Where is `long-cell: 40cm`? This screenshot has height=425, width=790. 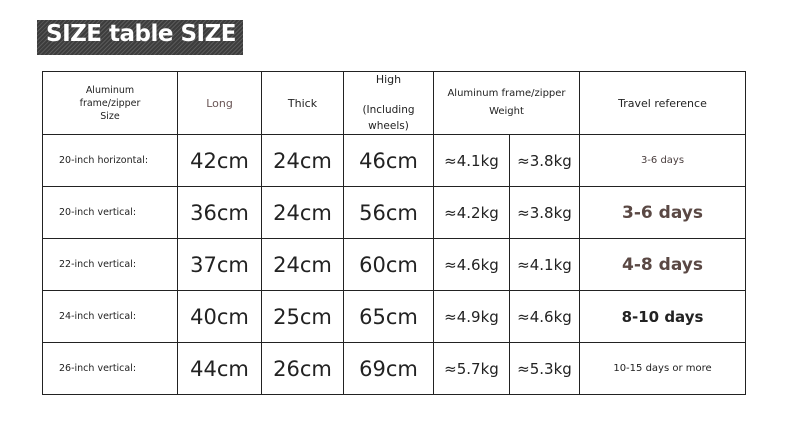 long-cell: 40cm is located at coordinates (219, 316).